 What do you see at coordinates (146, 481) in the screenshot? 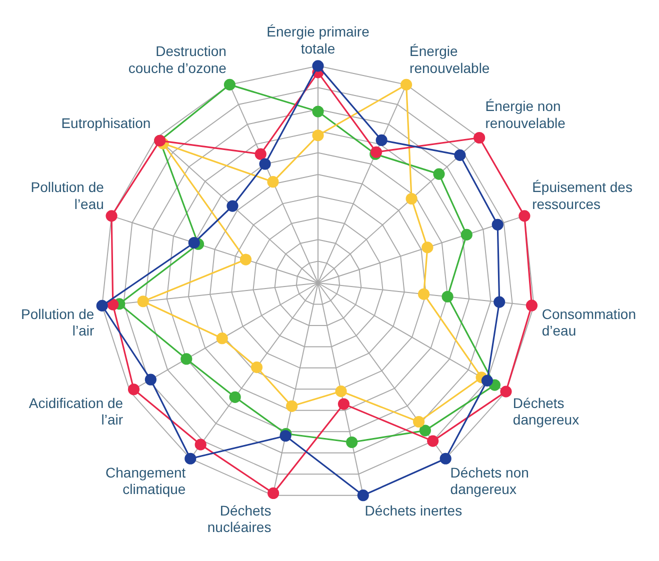
I see `spoke-label: Changement climatique` at bounding box center [146, 481].